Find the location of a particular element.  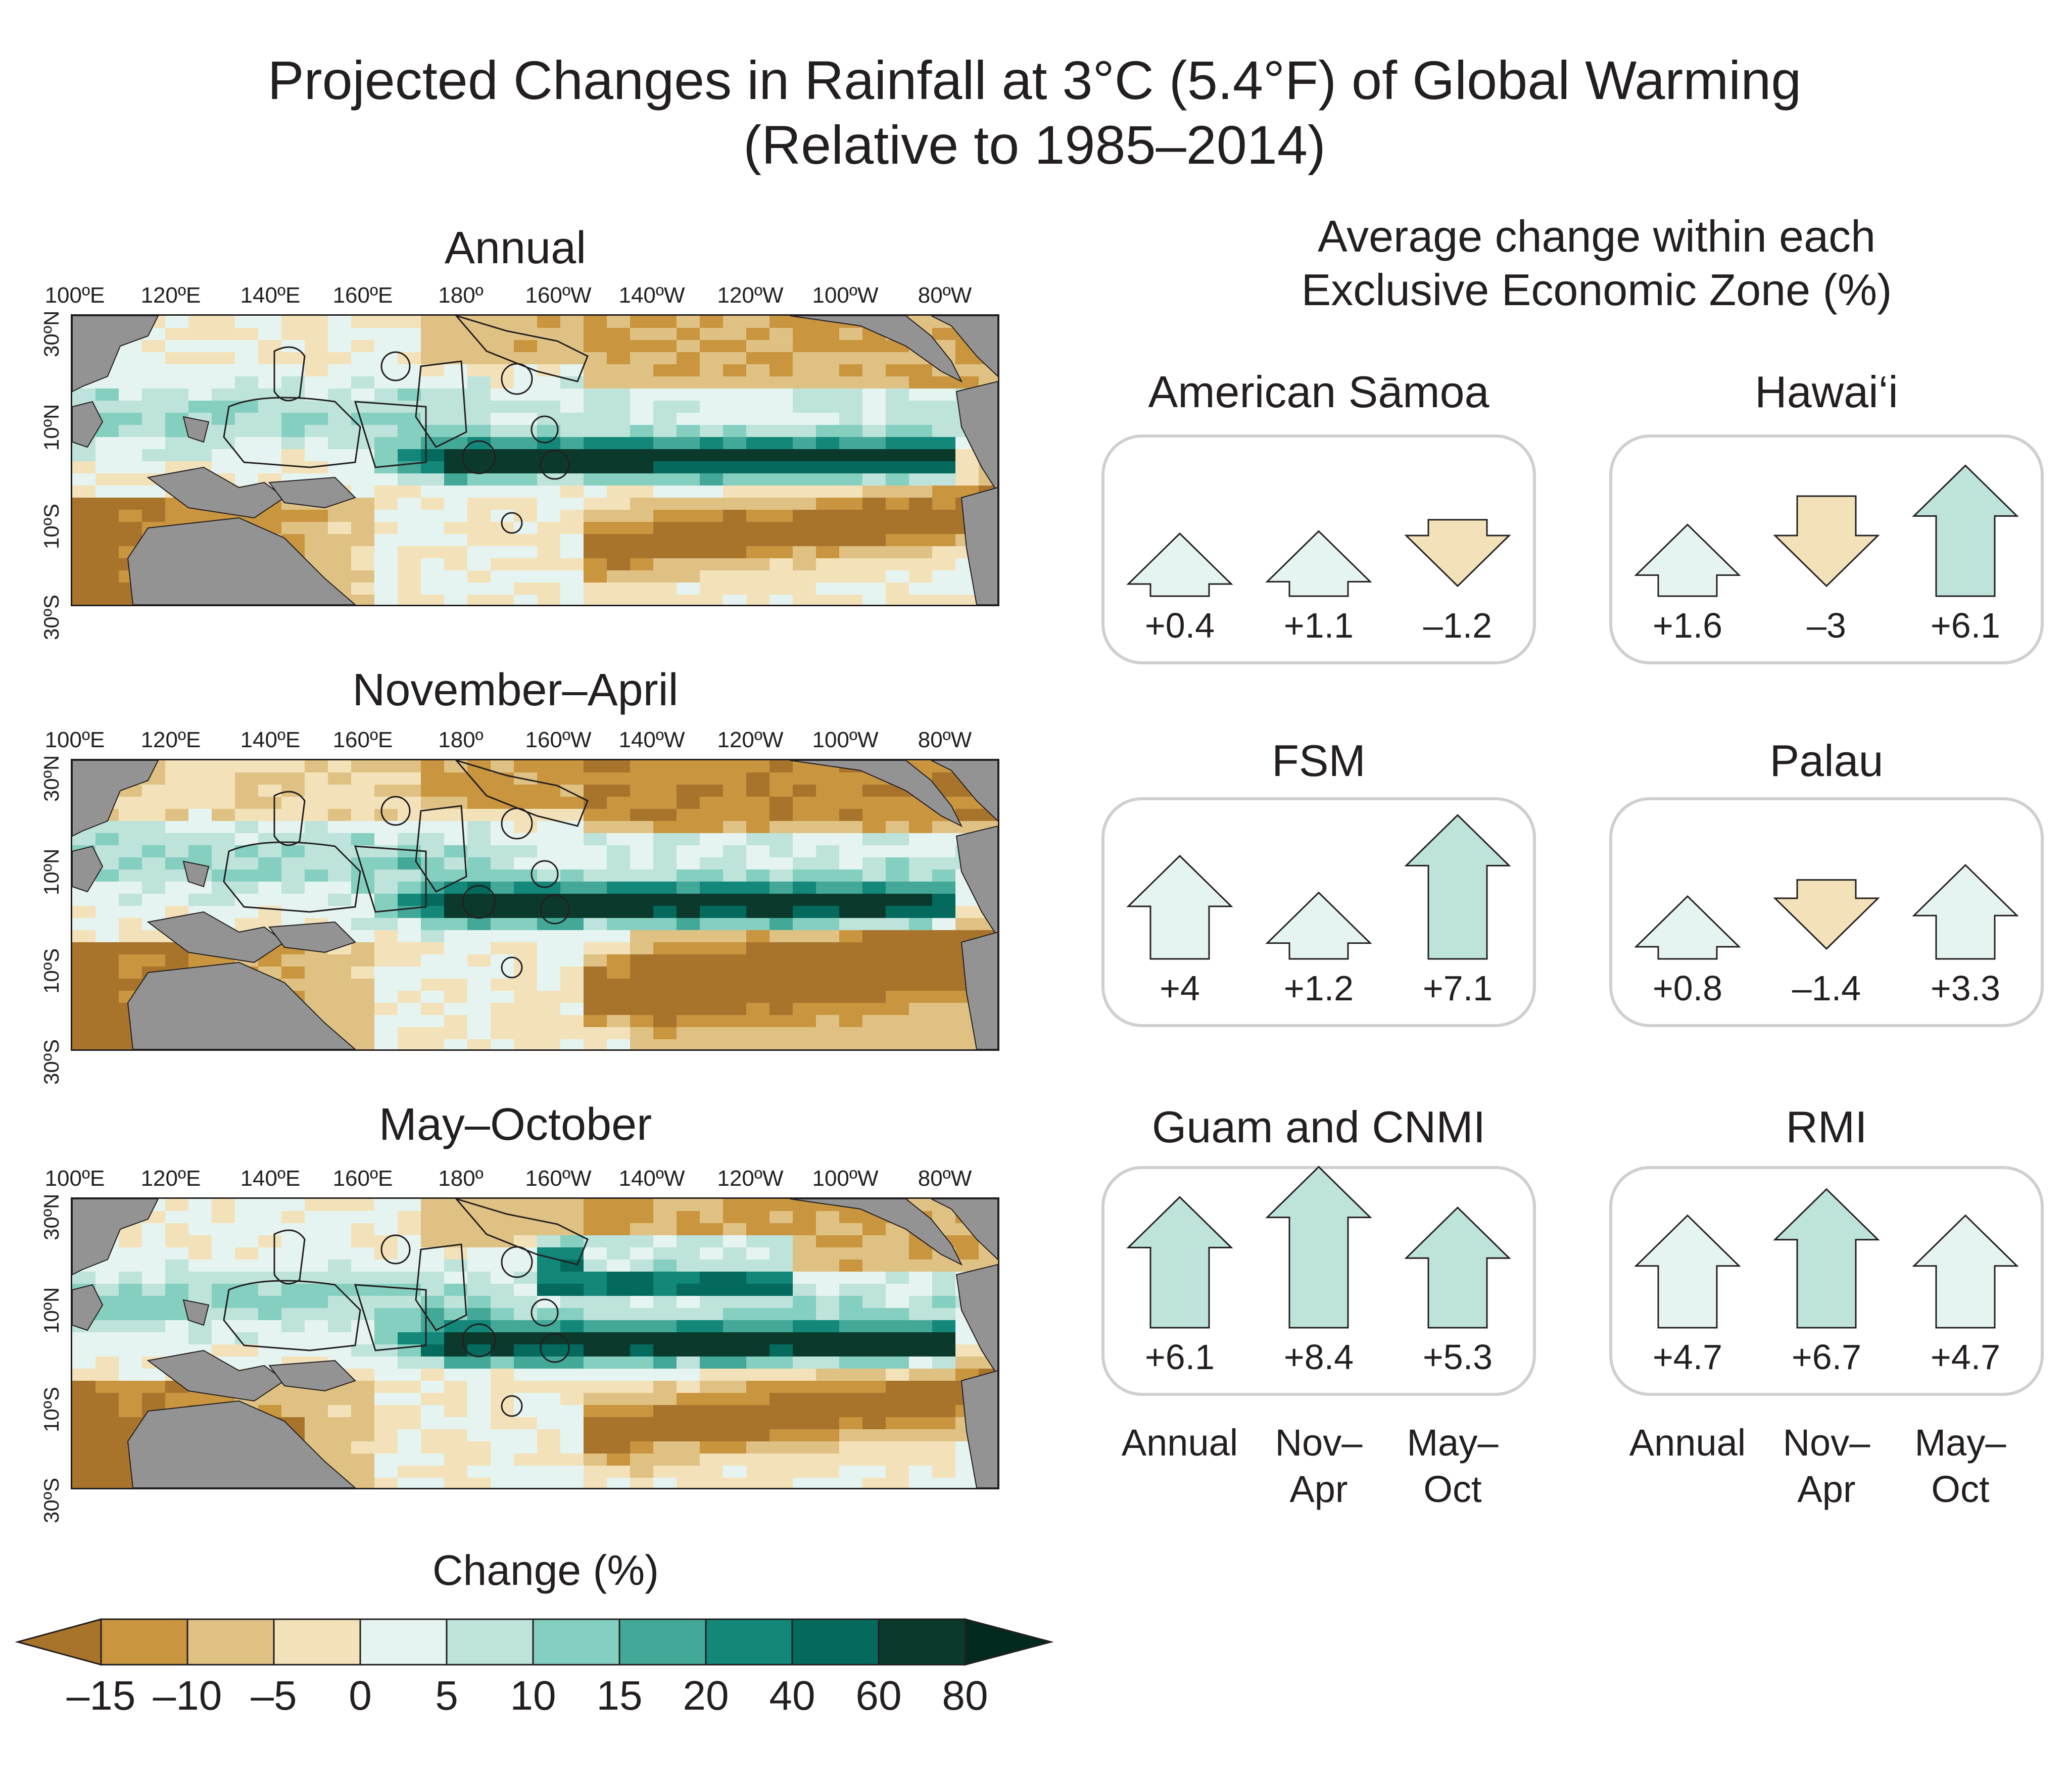

eez-value-label: +4 is located at coordinates (1180, 988).